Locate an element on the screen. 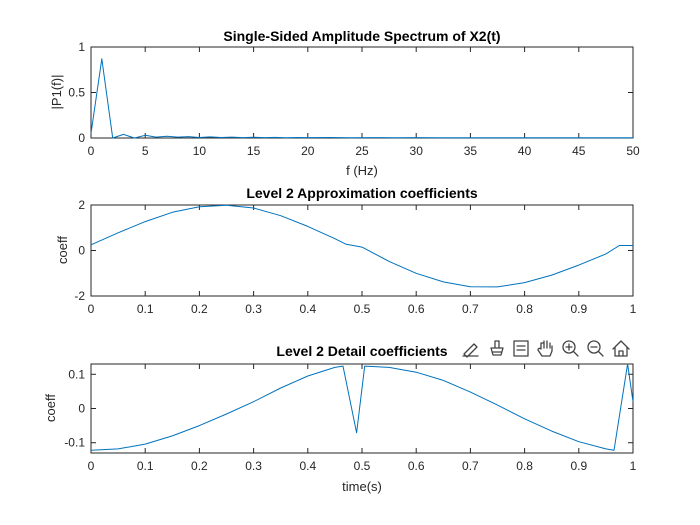 The image size is (700, 525). approximation-title: Level 2 Approximation coefficients is located at coordinates (362, 193).